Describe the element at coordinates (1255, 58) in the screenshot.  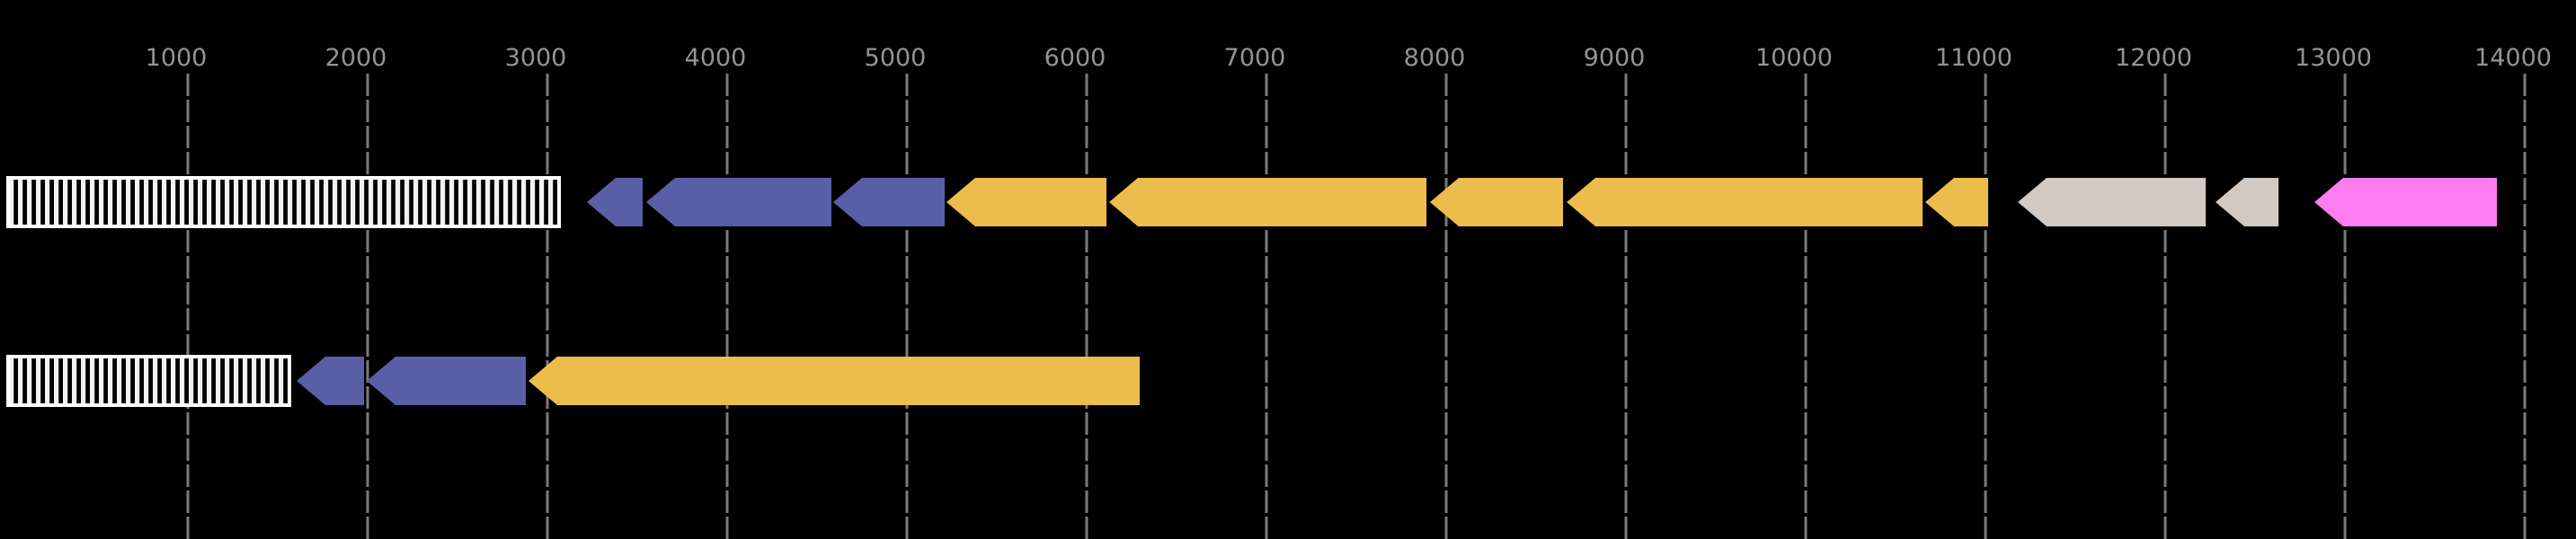
I see `axis-tick-label: 7000` at that location.